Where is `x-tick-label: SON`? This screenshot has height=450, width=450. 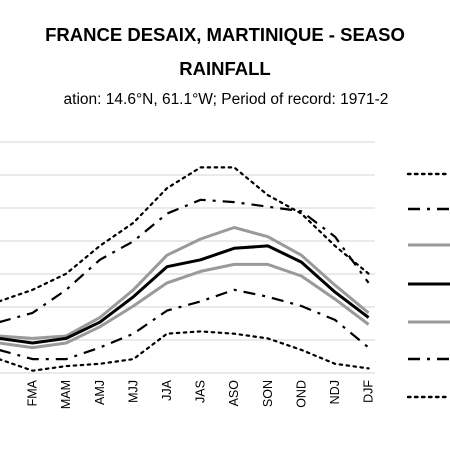
x-tick-label: SON is located at coordinates (268, 393).